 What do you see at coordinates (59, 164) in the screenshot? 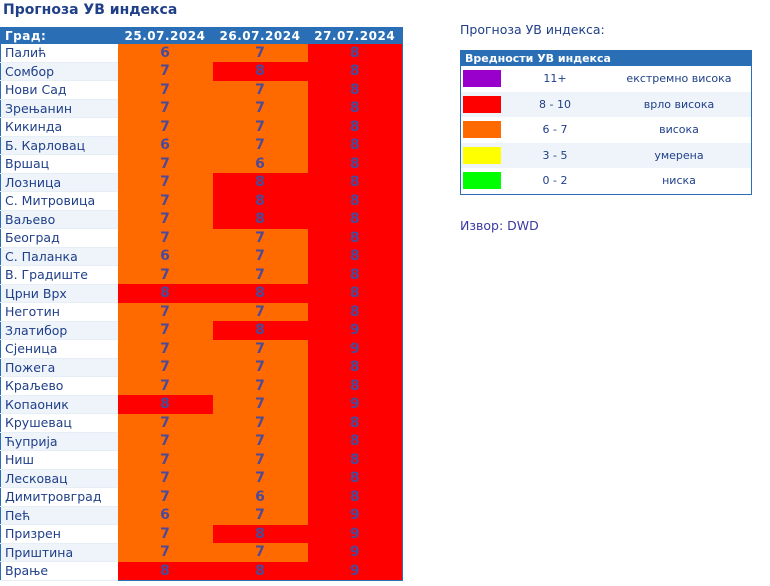
I see `city-name: Вршац` at bounding box center [59, 164].